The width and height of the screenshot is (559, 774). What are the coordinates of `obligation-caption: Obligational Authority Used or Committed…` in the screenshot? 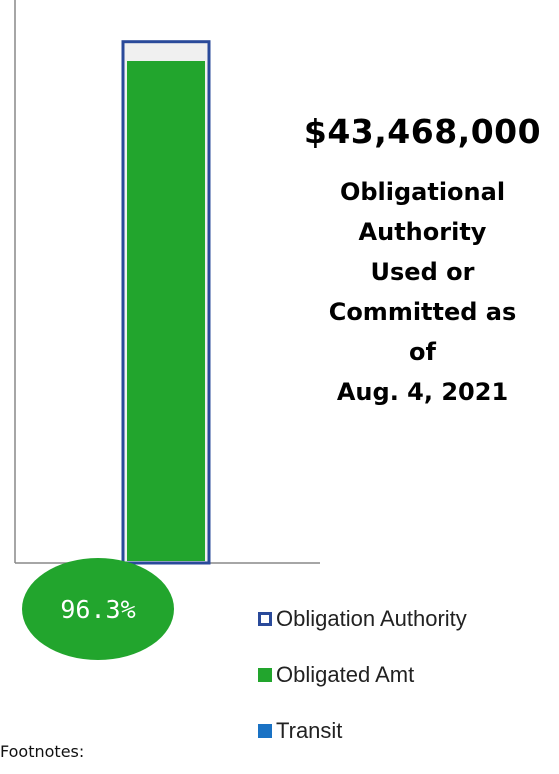 It's located at (422, 292).